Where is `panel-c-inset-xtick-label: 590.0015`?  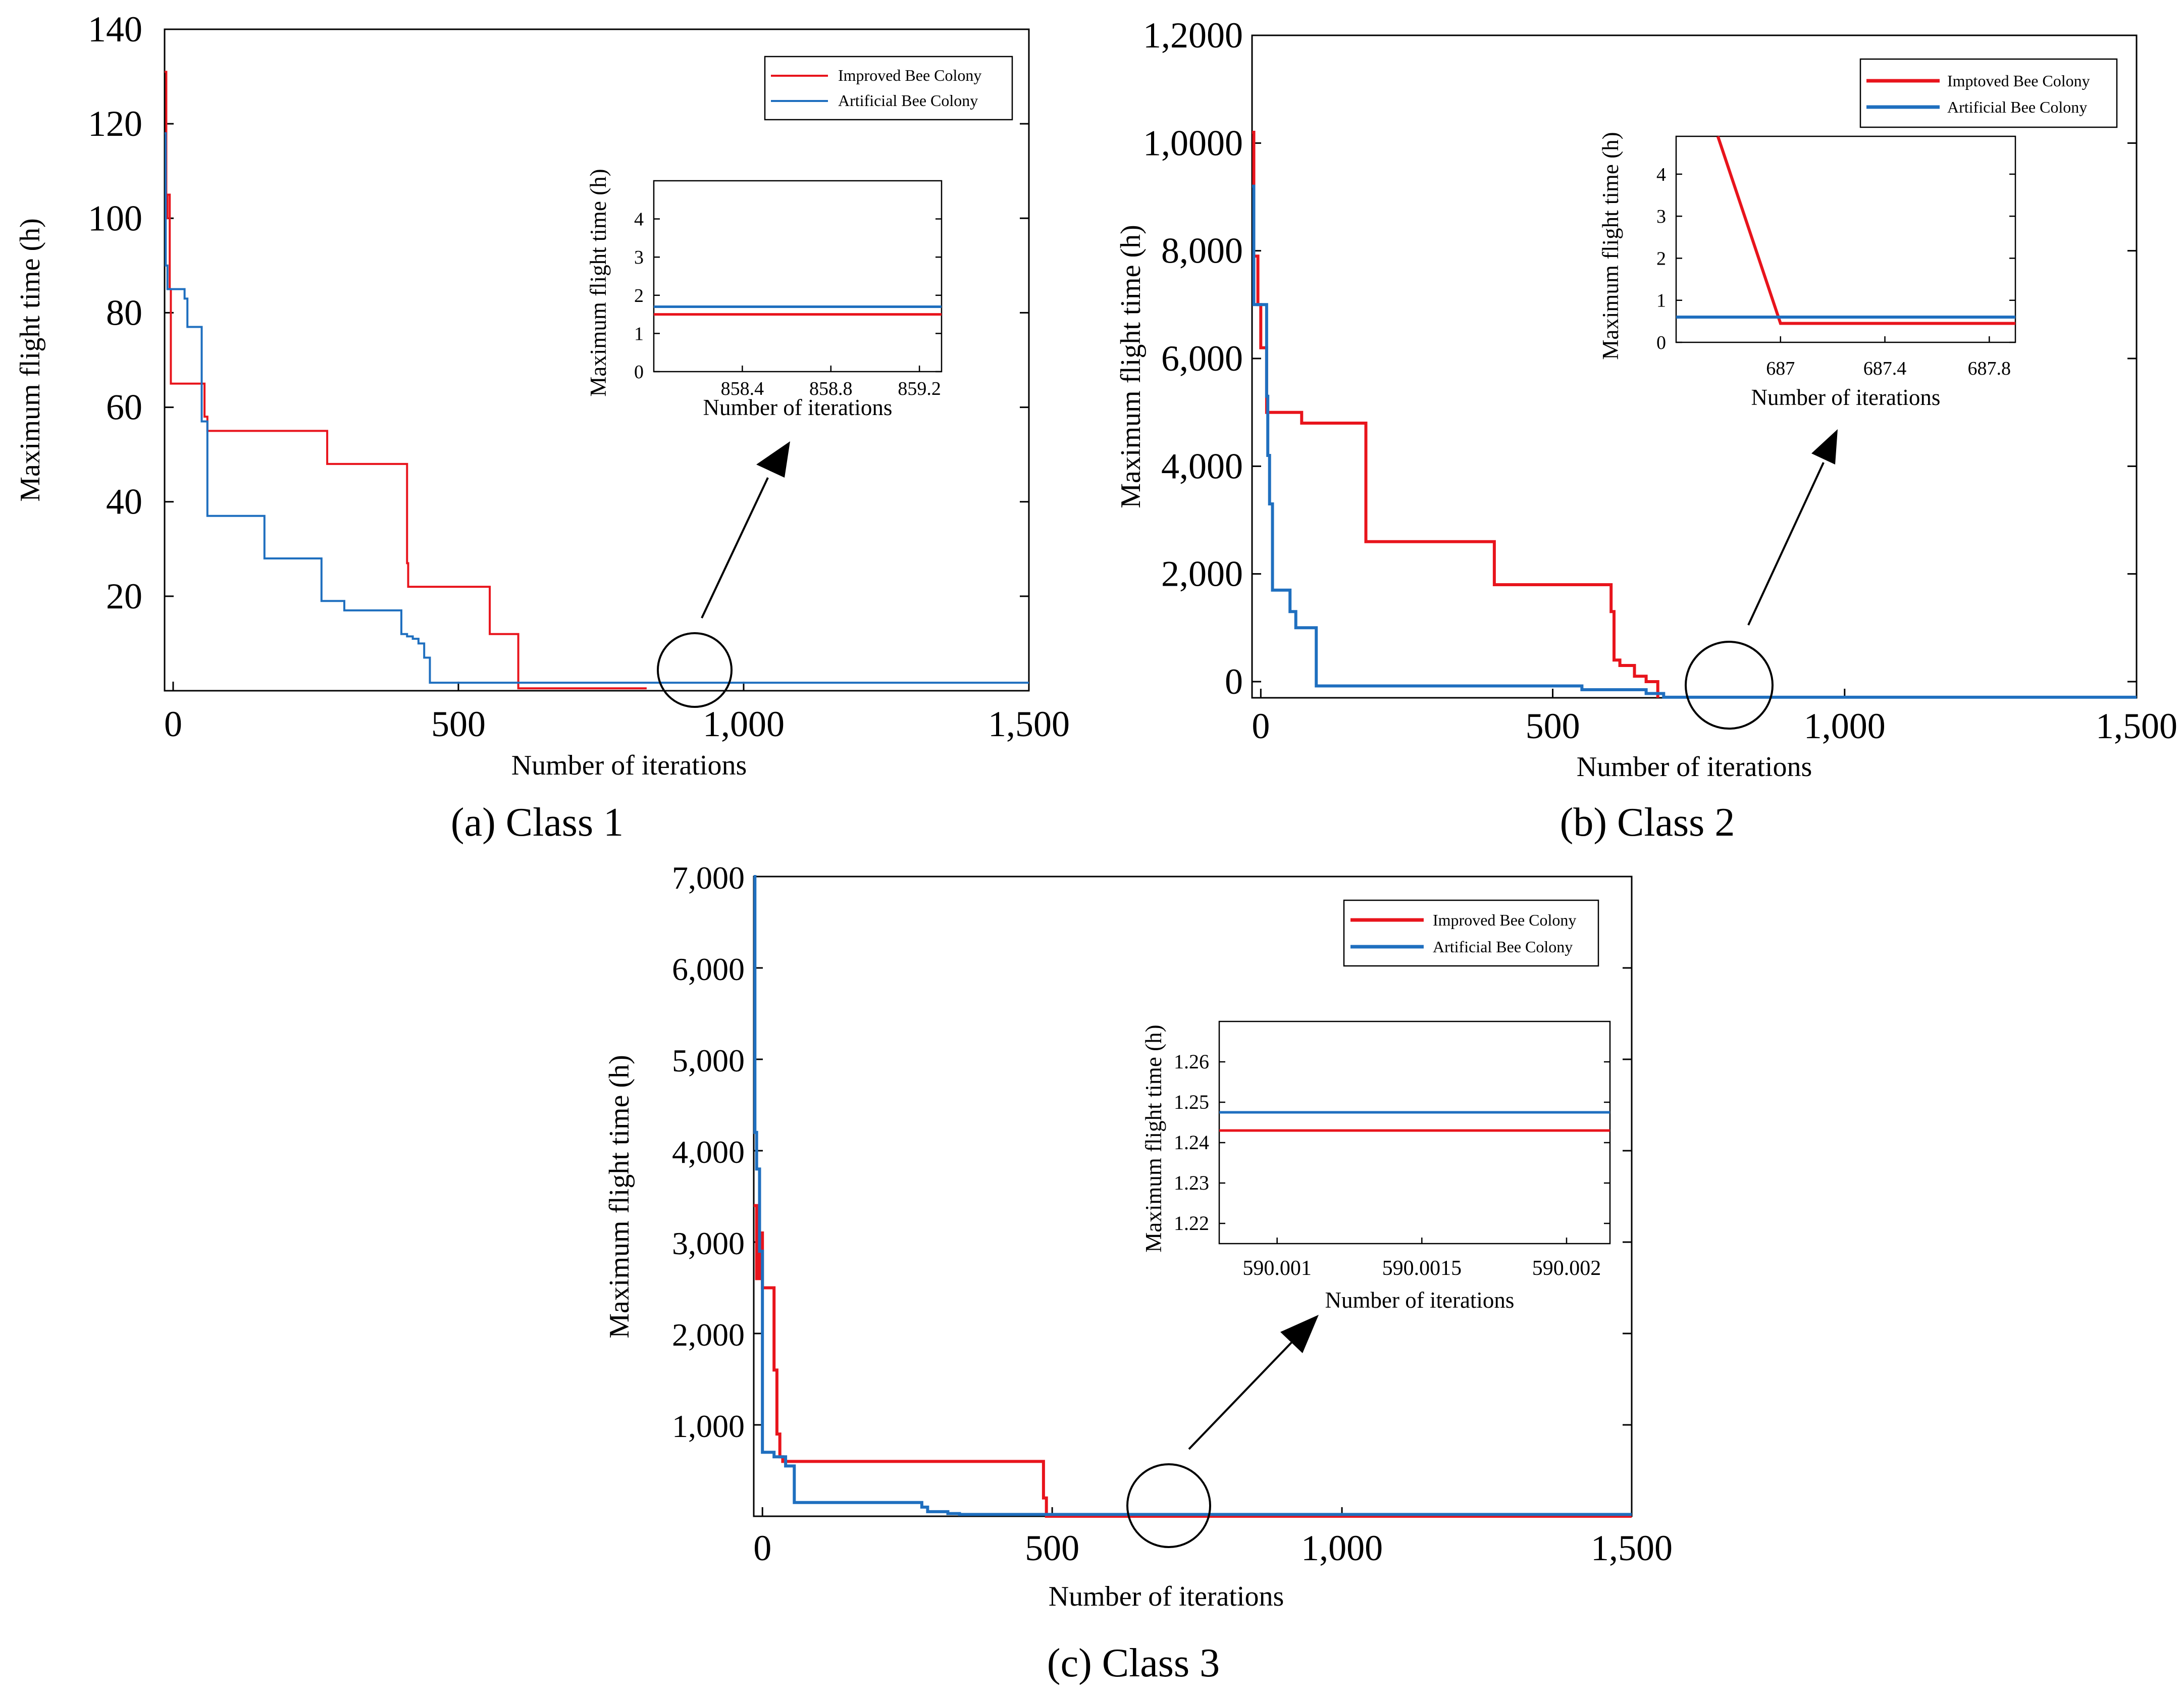 panel-c-inset-xtick-label: 590.0015 is located at coordinates (1422, 1269).